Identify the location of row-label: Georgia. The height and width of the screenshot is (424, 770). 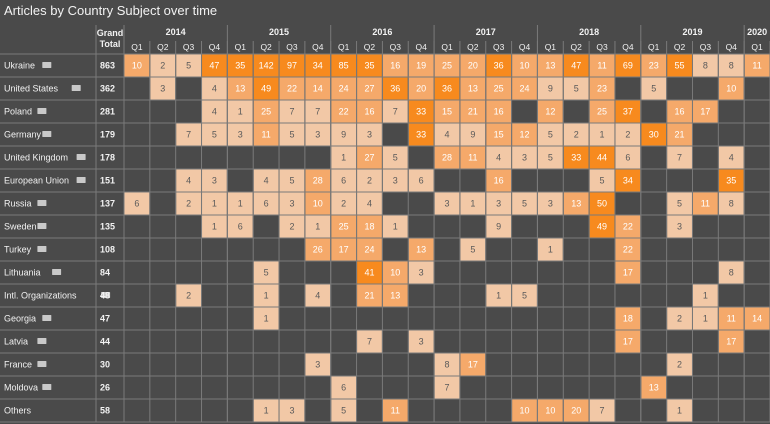
(20, 319).